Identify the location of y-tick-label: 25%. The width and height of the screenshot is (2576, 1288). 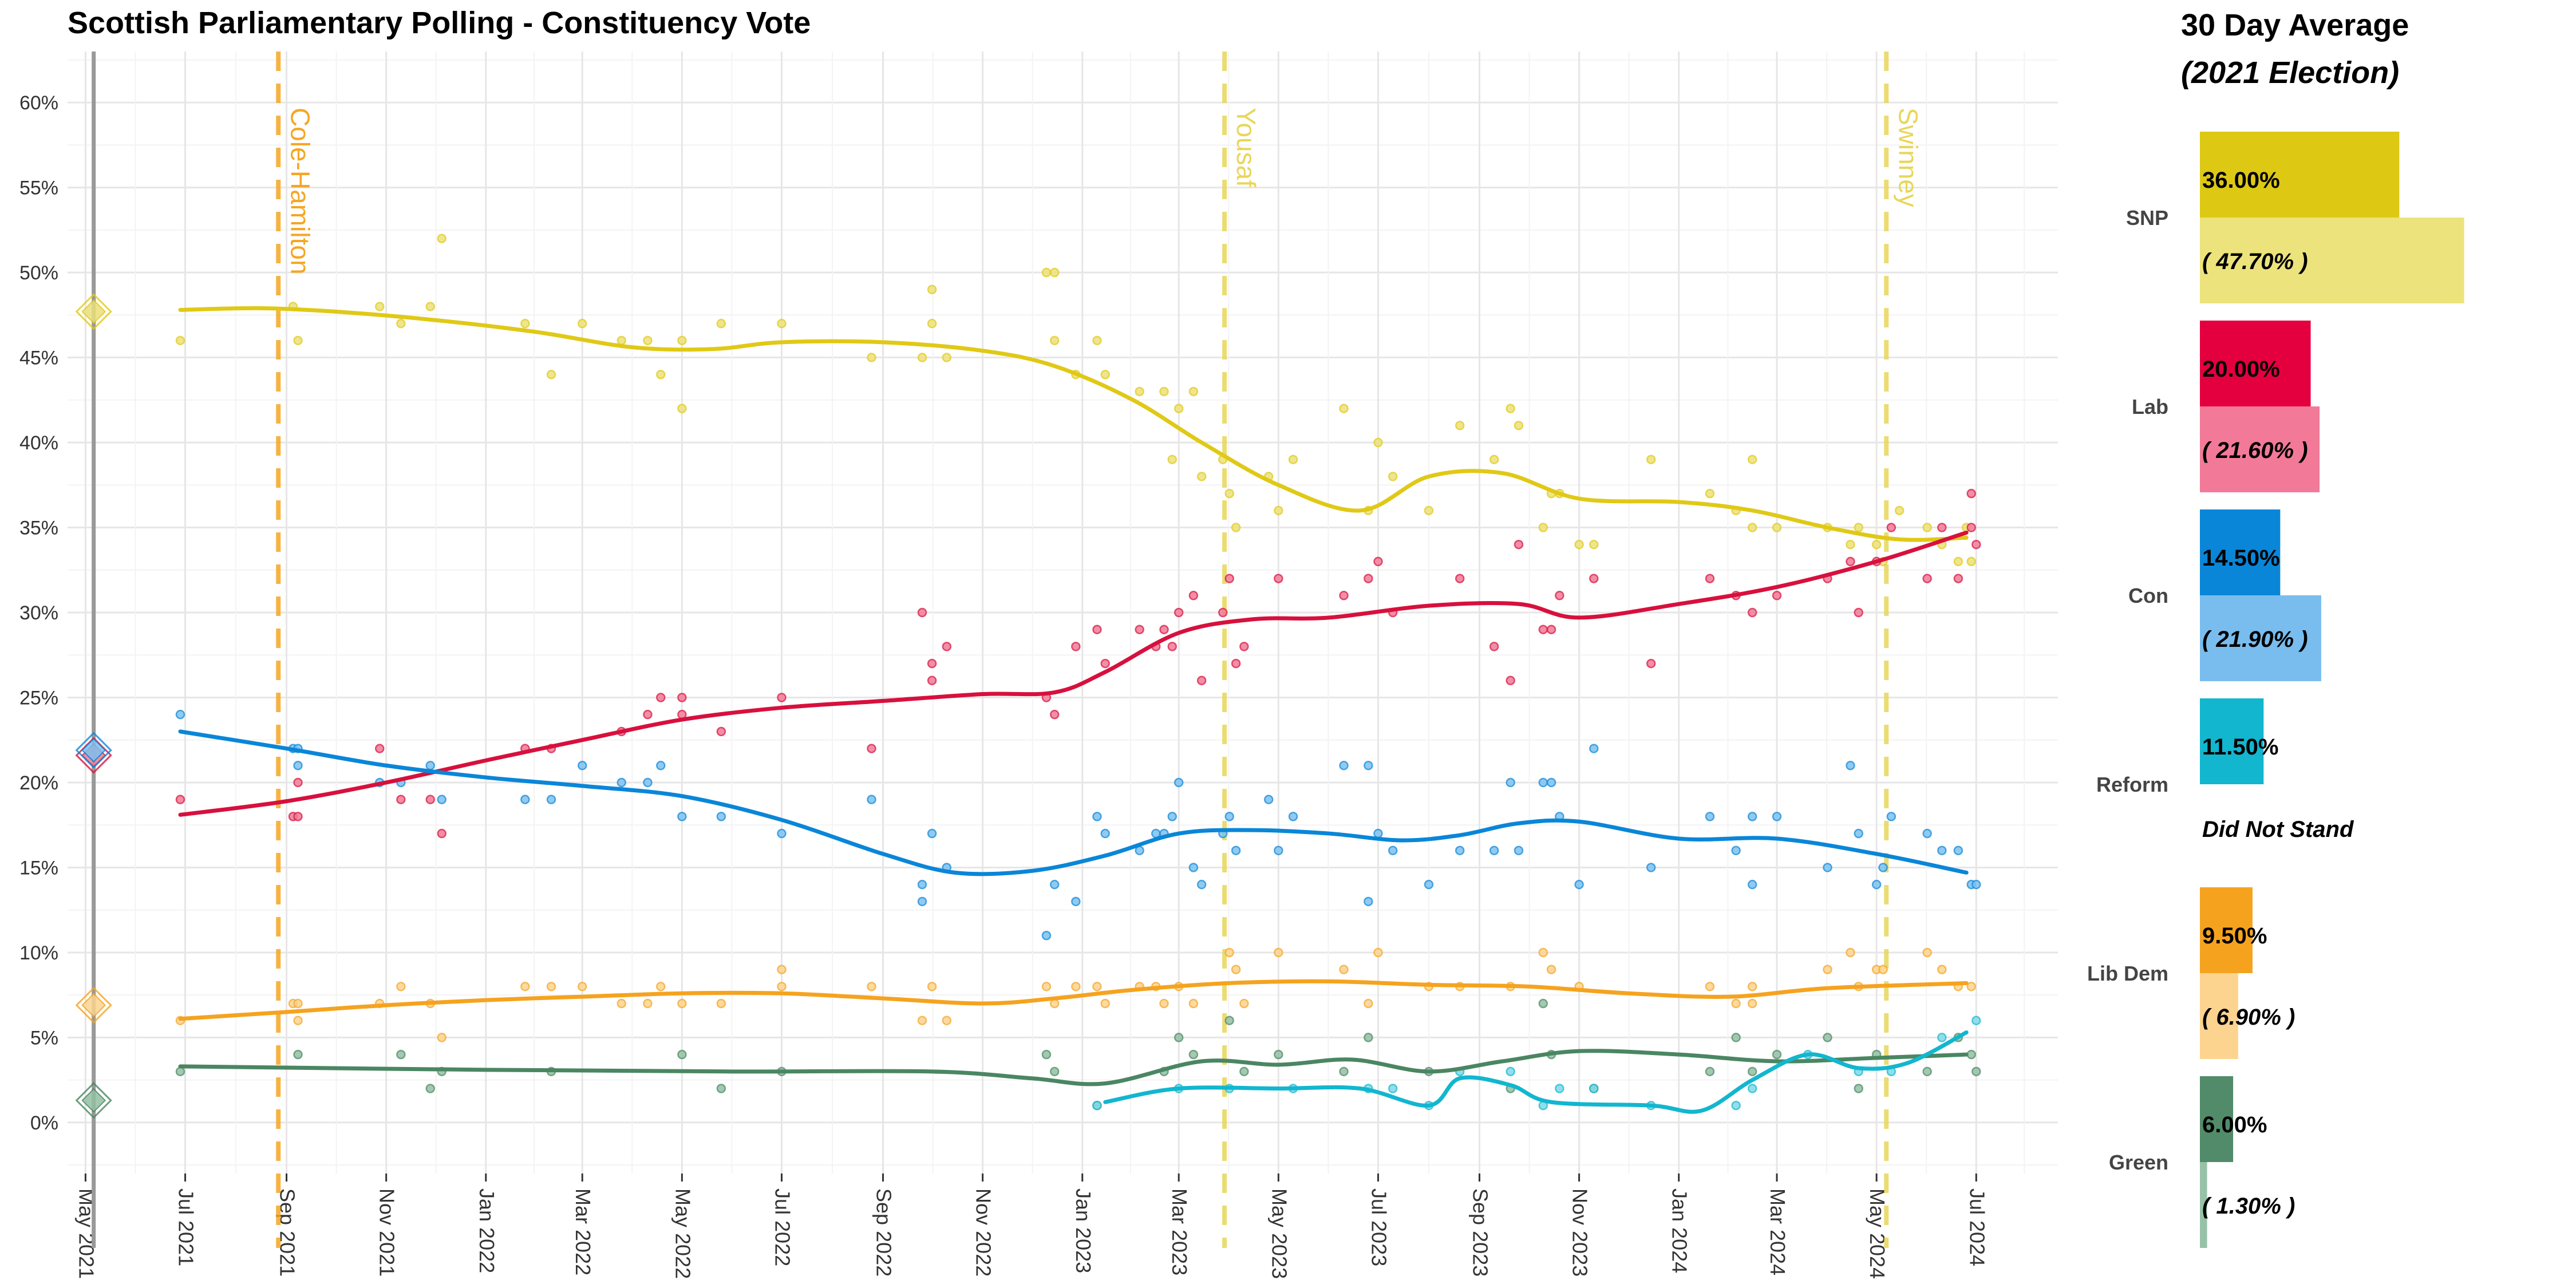
(38, 698).